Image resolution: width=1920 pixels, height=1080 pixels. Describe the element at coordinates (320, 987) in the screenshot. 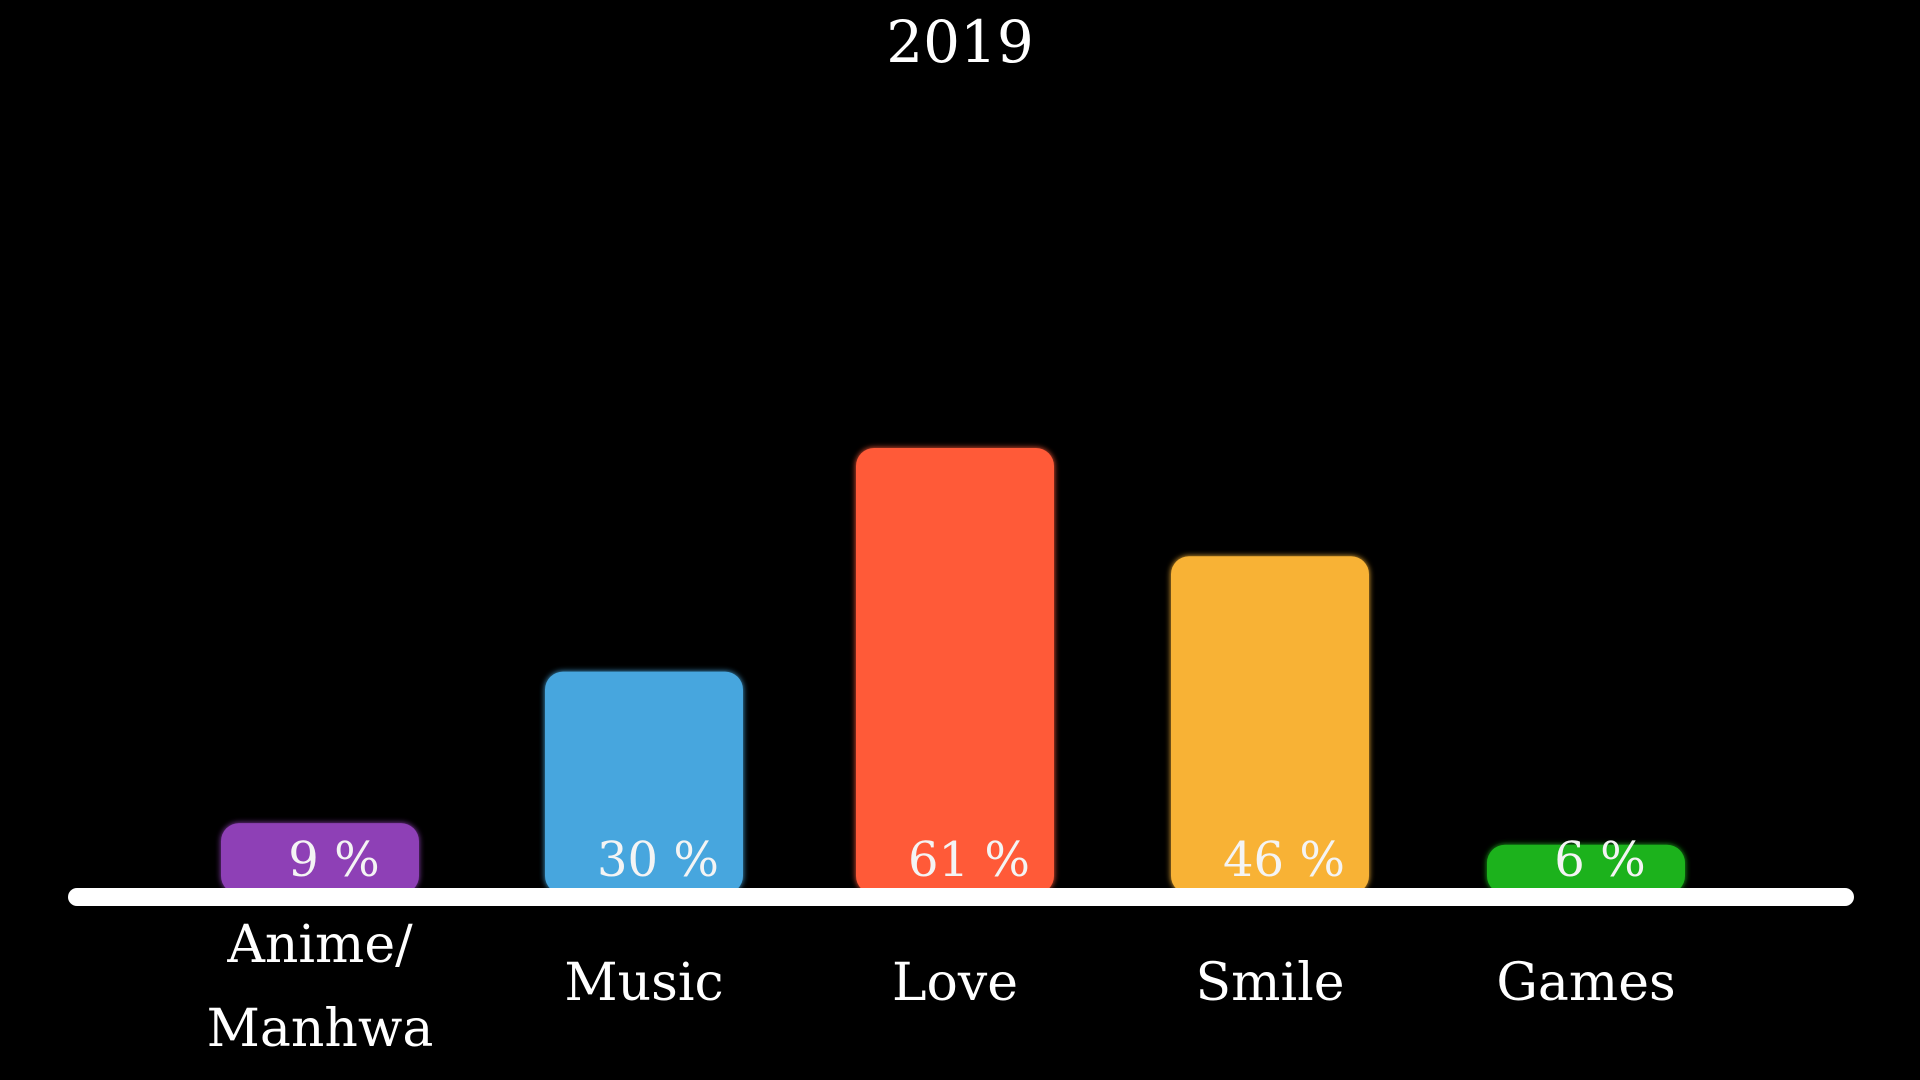

I see `category-label-0: Anime/Manhwa` at that location.